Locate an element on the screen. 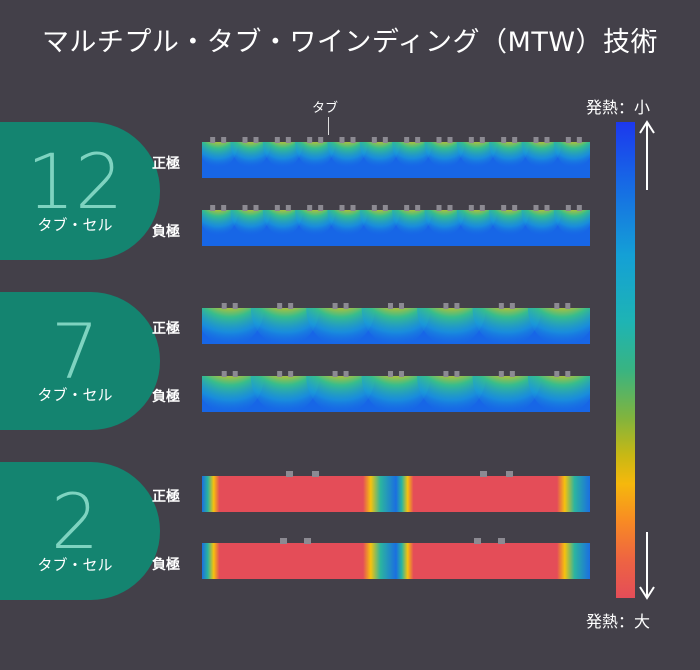 The width and height of the screenshot is (700, 670). tab-callout-label: タブ is located at coordinates (325, 108).